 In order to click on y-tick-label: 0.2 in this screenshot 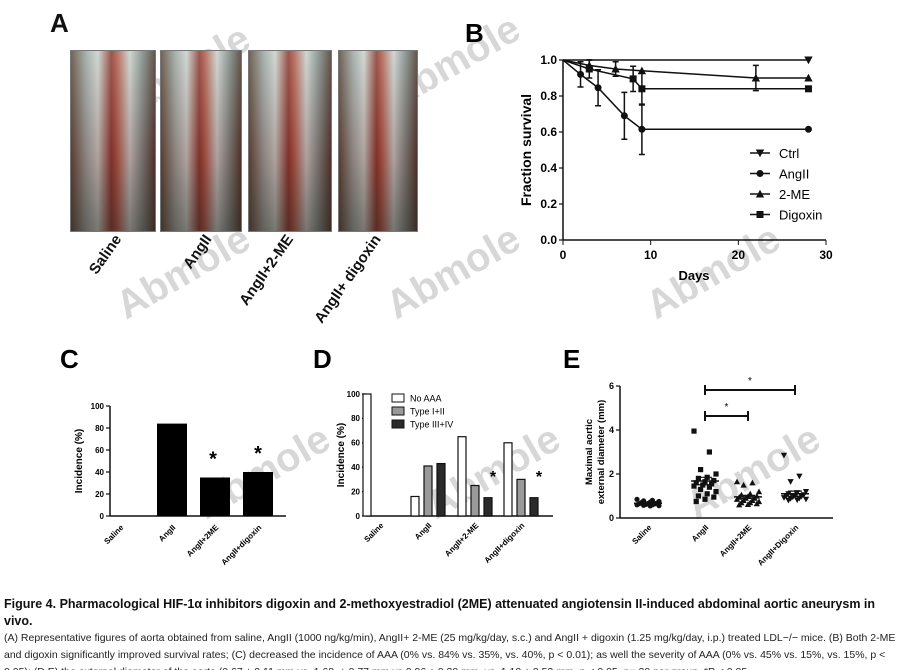, I will do `click(548, 204)`.